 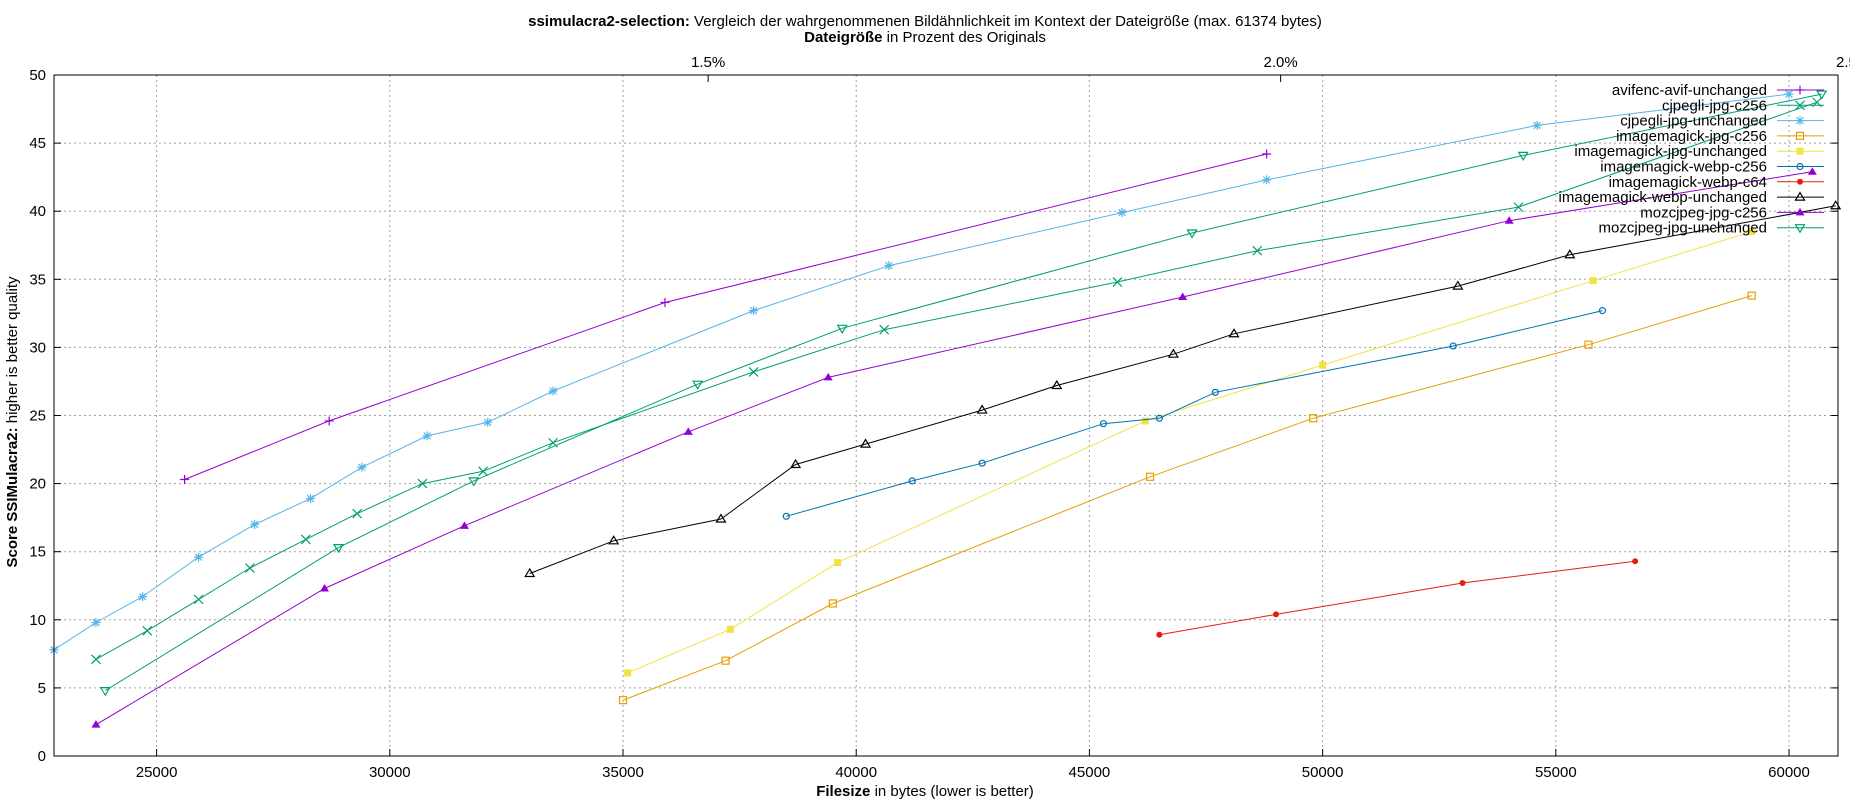 I want to click on legend-item: imagemagick-jpg-unchanged, so click(x=1699, y=151).